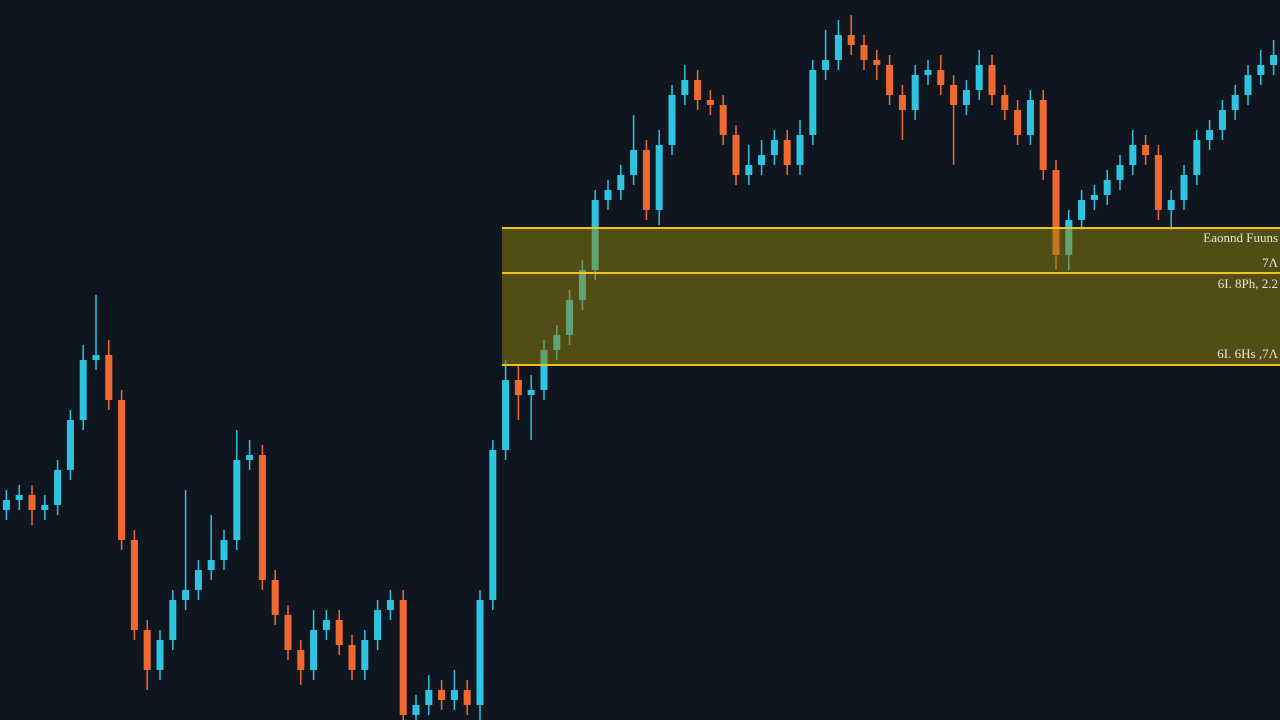 The image size is (1280, 720). I want to click on annotation: 7Λ, so click(1270, 262).